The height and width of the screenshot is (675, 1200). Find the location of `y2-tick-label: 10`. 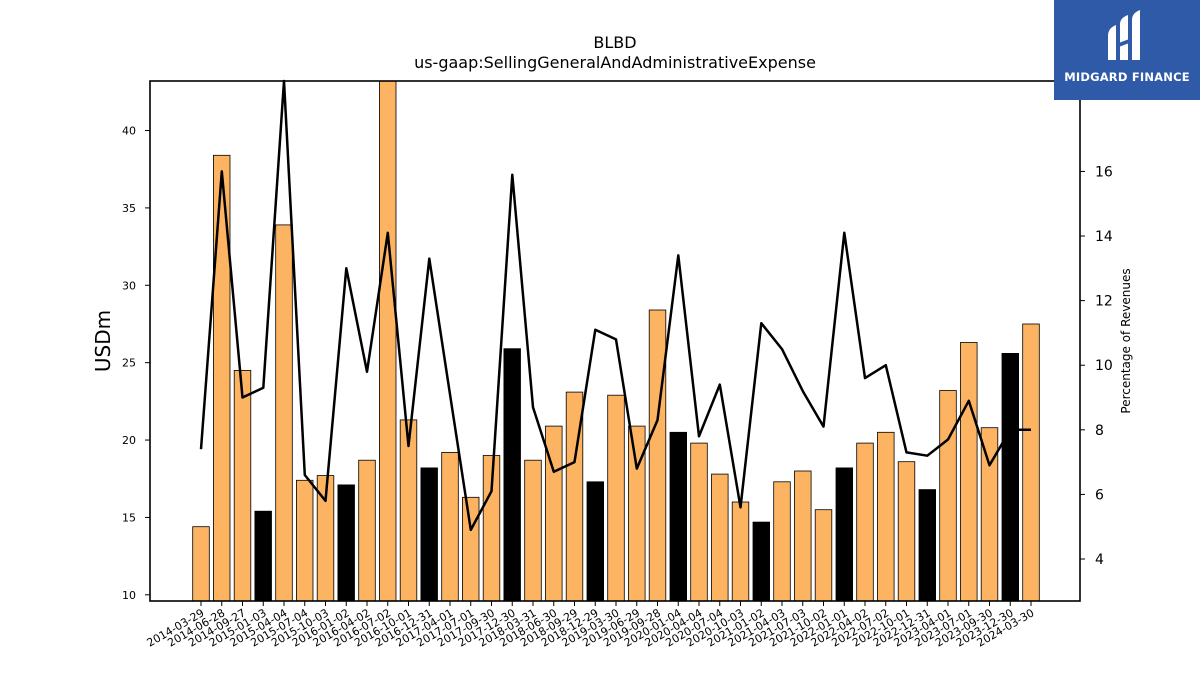

y2-tick-label: 10 is located at coordinates (1104, 366).